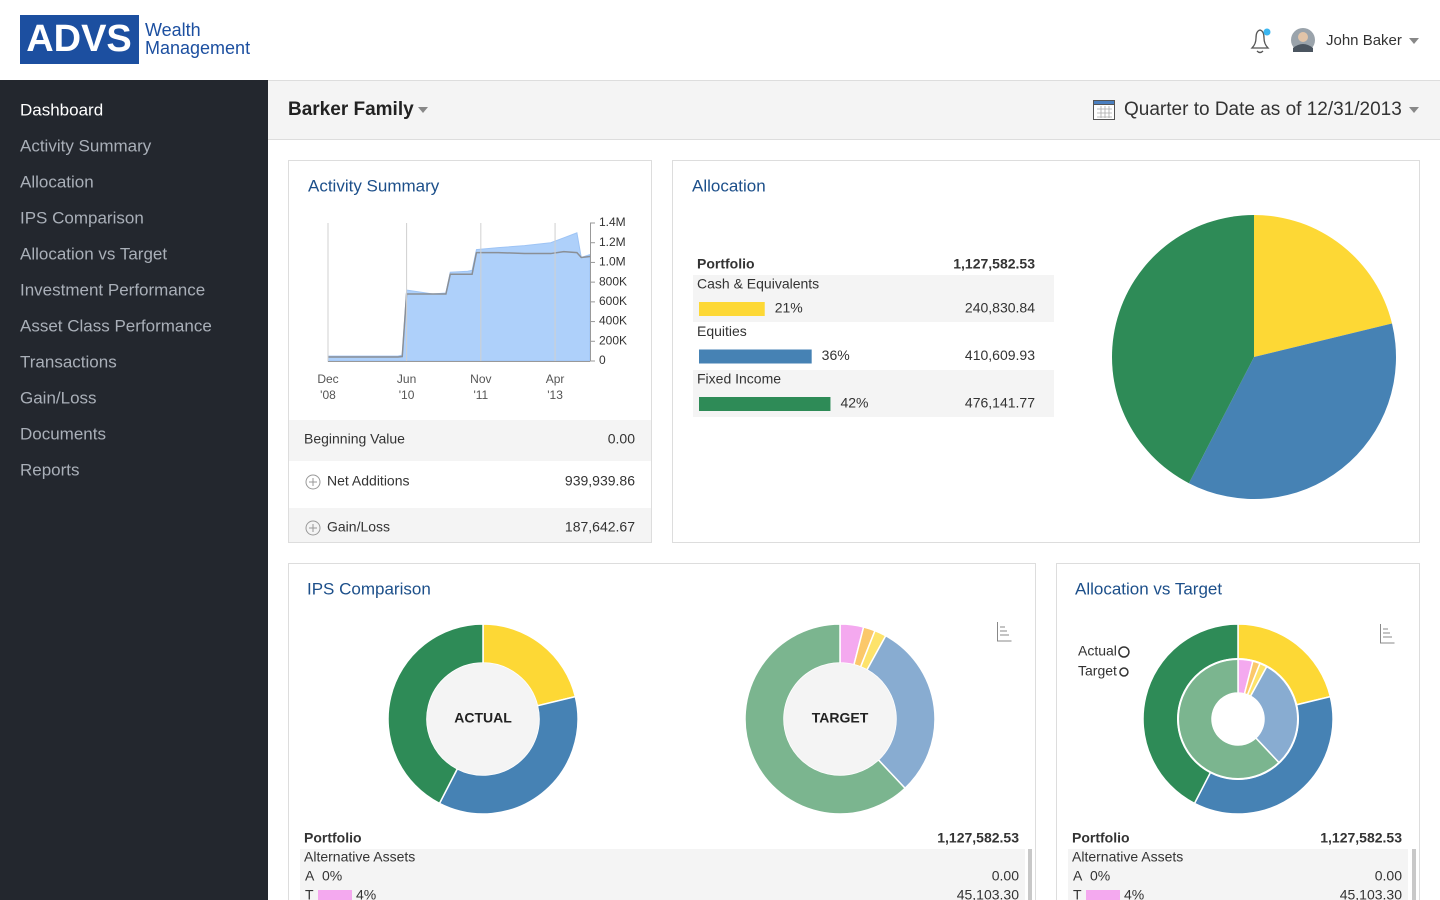 The height and width of the screenshot is (900, 1440). What do you see at coordinates (368, 481) in the screenshot?
I see `row-label: Net Additions` at bounding box center [368, 481].